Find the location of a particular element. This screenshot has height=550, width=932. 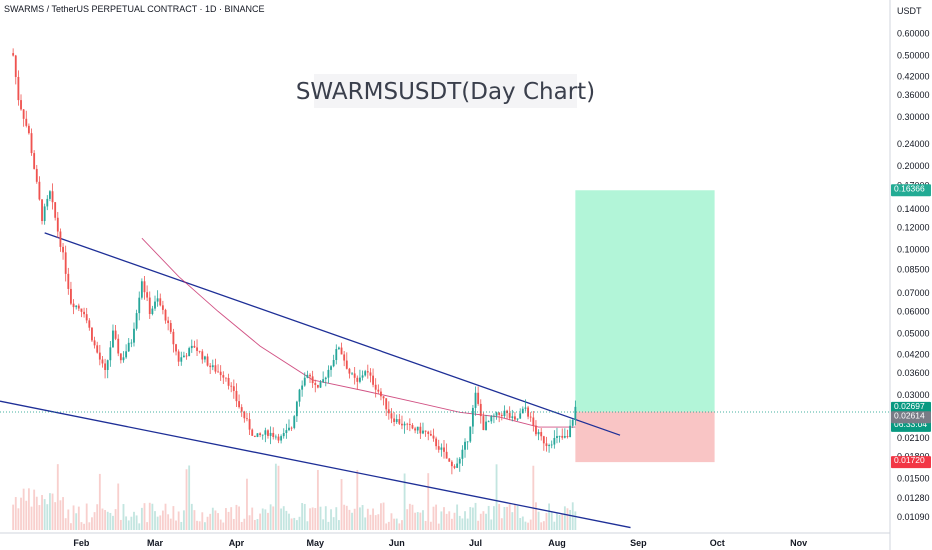

caption-box is located at coordinates (445, 91).